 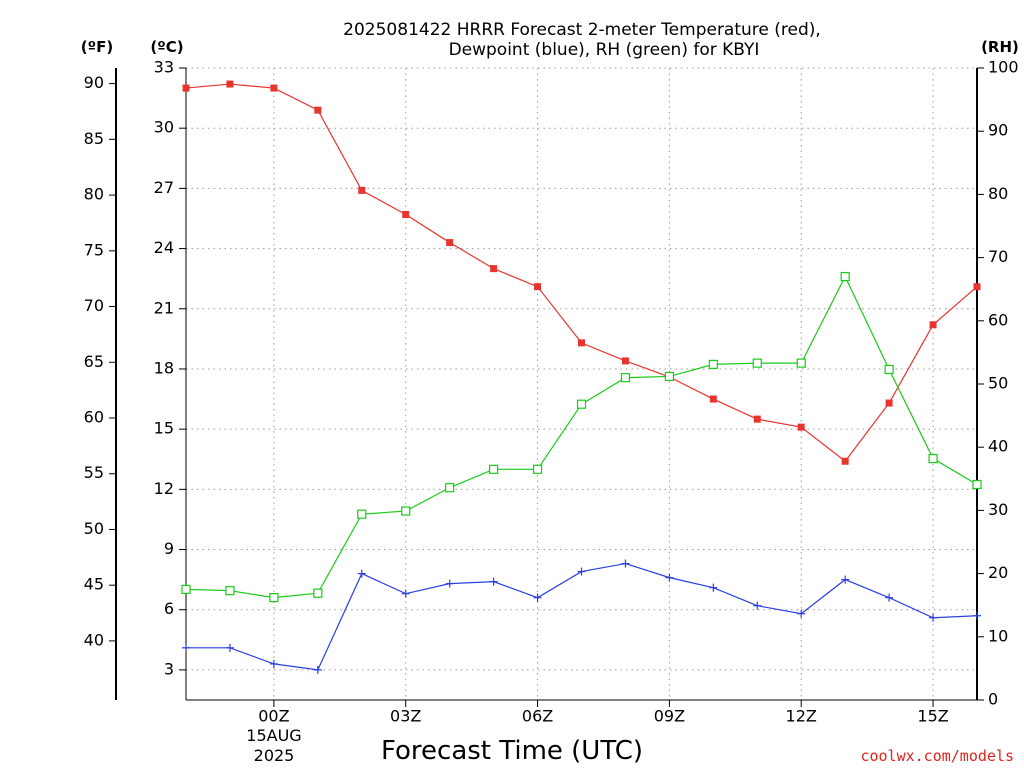 What do you see at coordinates (94, 305) in the screenshot?
I see `fahrenheit-tick-label: 70` at bounding box center [94, 305].